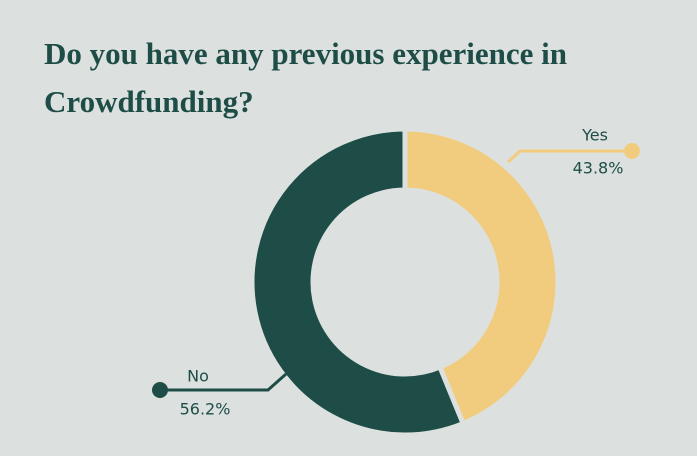  Describe the element at coordinates (198, 376) in the screenshot. I see `category-label: No` at that location.